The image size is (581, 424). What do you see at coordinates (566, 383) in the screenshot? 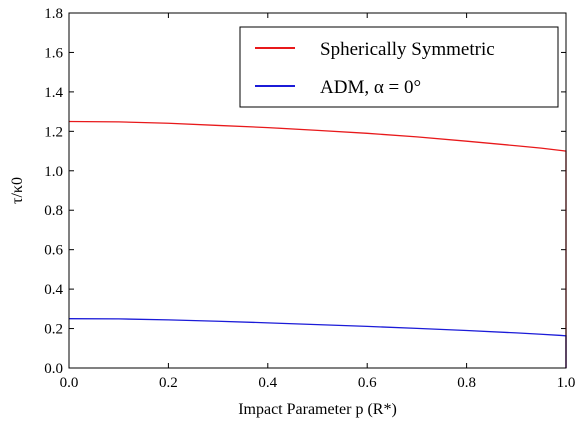
I see `x-tick-label: 1.0` at bounding box center [566, 383].